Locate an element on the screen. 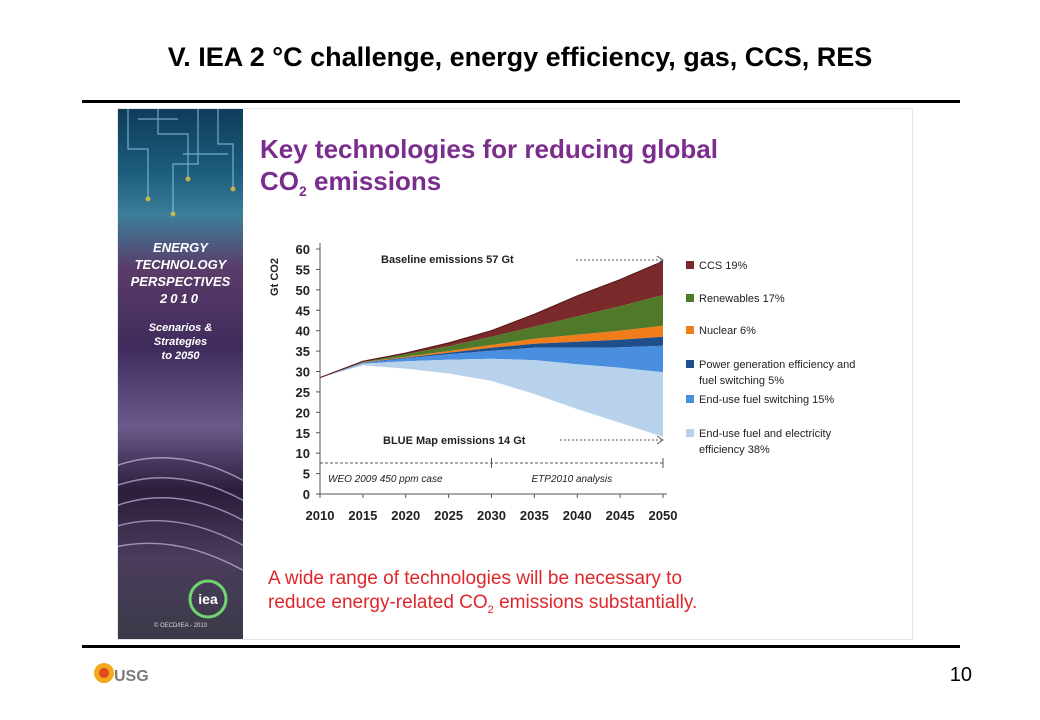  legend-label: efficiency 38% is located at coordinates (734, 450).